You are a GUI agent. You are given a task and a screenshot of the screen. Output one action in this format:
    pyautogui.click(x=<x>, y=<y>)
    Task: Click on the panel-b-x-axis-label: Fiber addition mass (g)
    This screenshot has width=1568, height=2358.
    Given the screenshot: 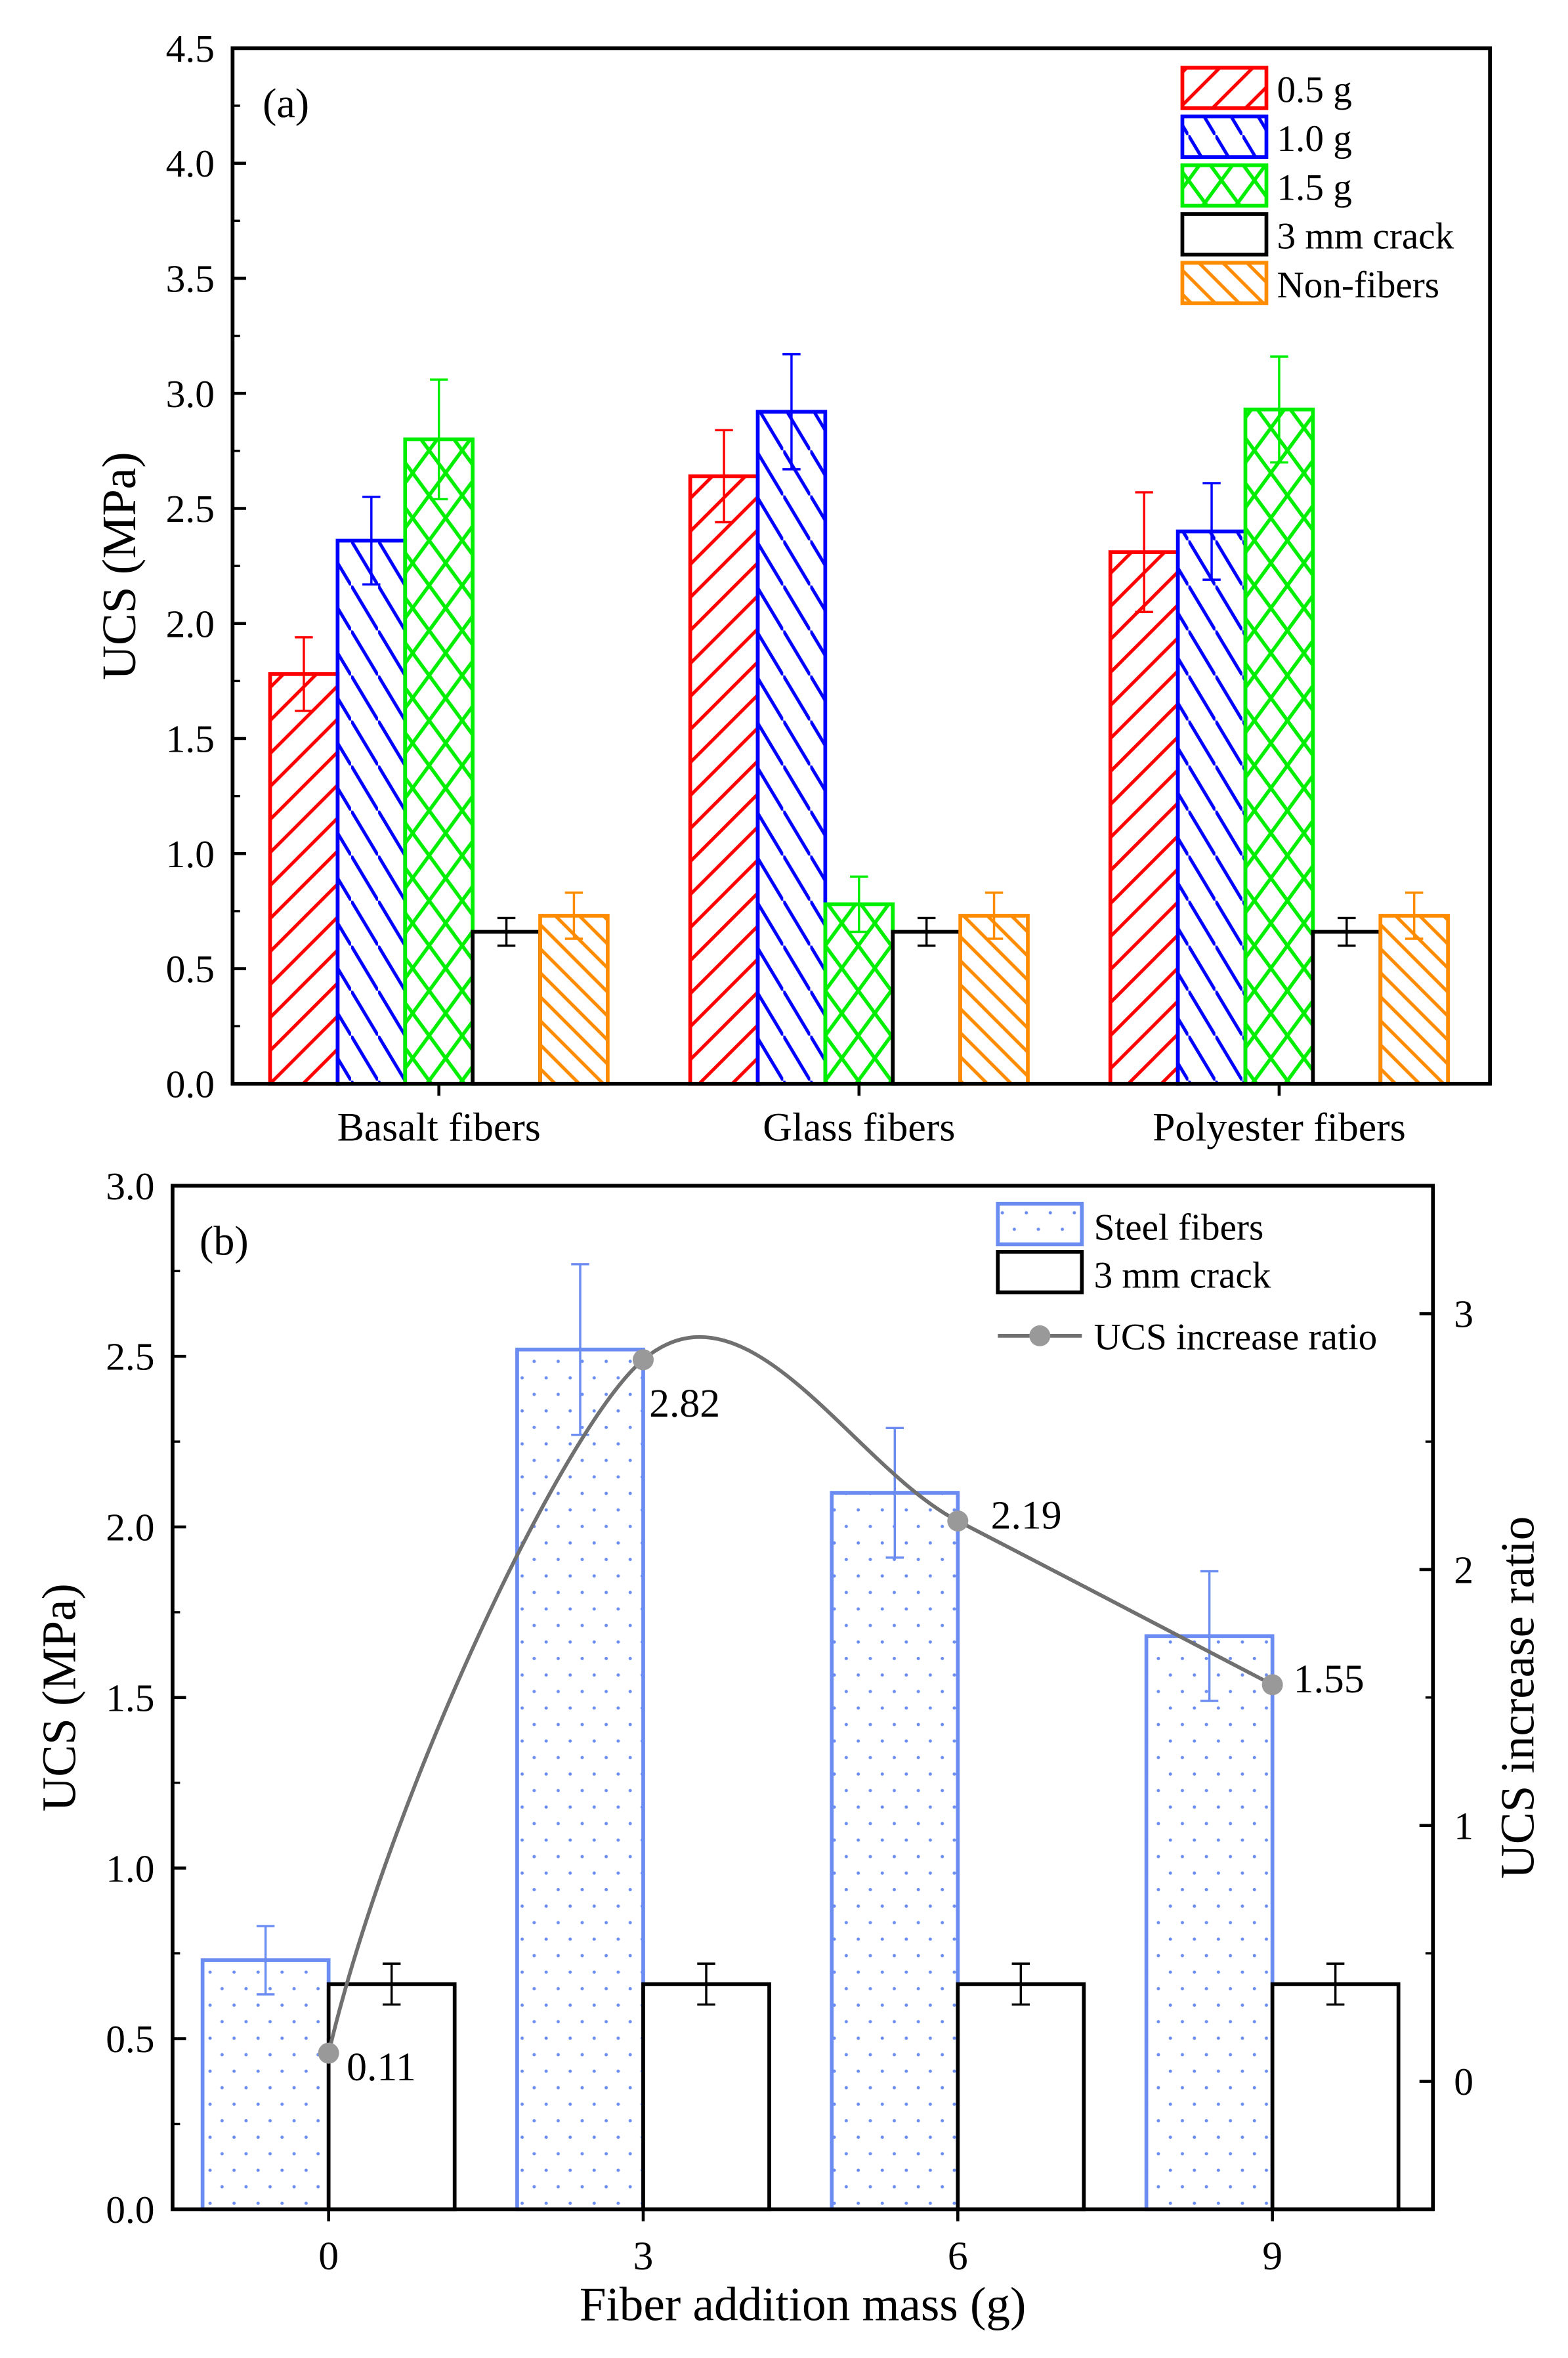 What is the action you would take?
    pyautogui.click(x=803, y=2304)
    